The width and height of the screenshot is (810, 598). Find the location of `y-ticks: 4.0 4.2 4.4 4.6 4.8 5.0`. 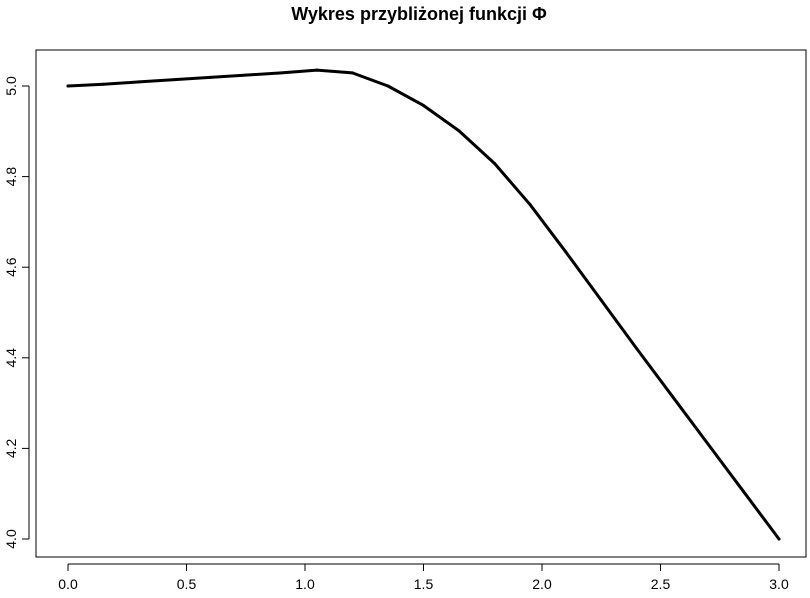

y-ticks: 4.0 4.2 4.4 4.6 4.8 5.0 is located at coordinates (16, 312).